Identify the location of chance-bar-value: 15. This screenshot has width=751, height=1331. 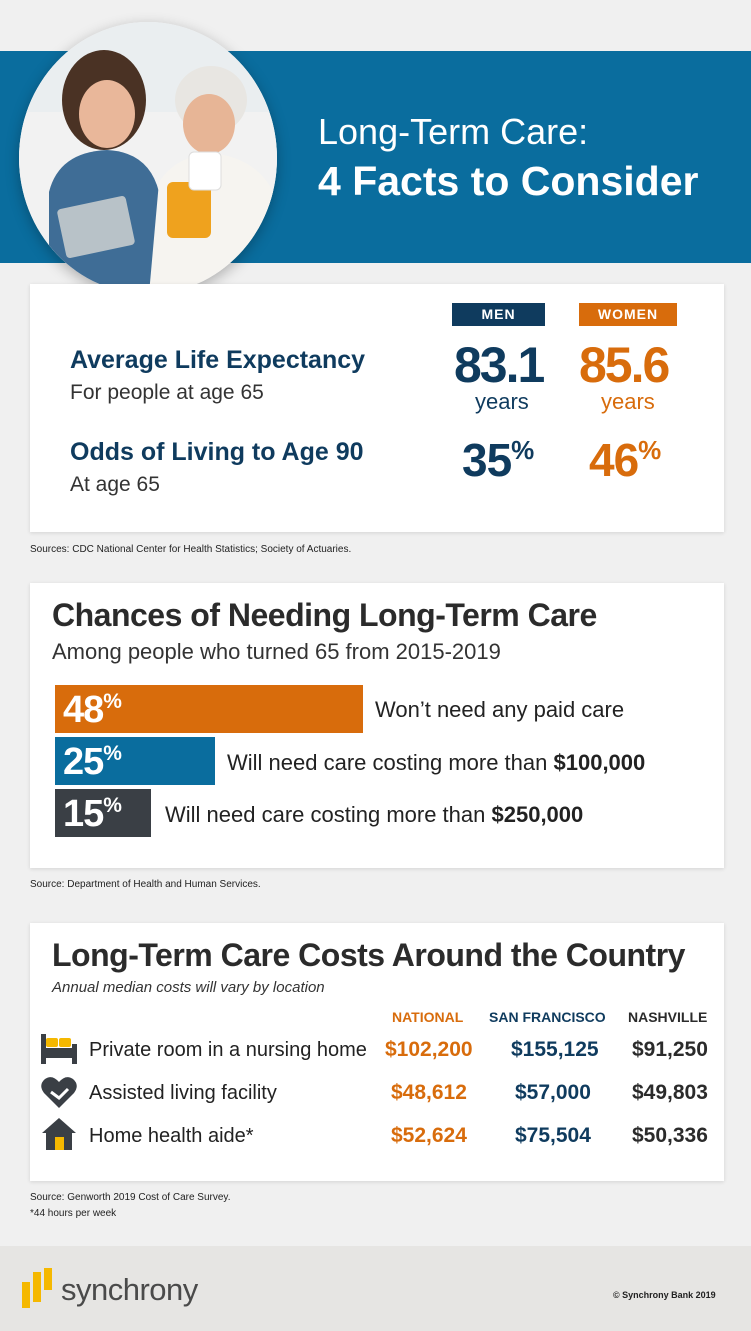
(83, 814).